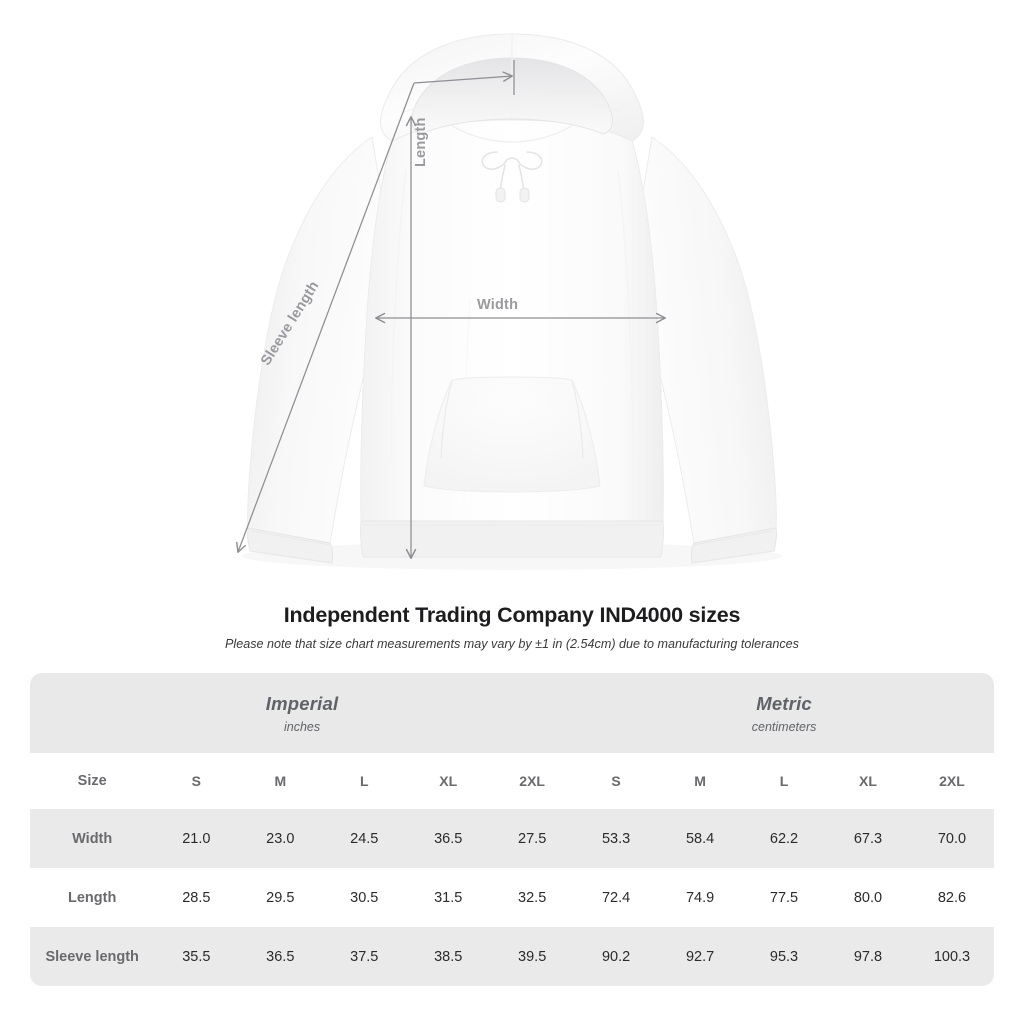  Describe the element at coordinates (364, 781) in the screenshot. I see `col-header-imperial-l: L` at that location.